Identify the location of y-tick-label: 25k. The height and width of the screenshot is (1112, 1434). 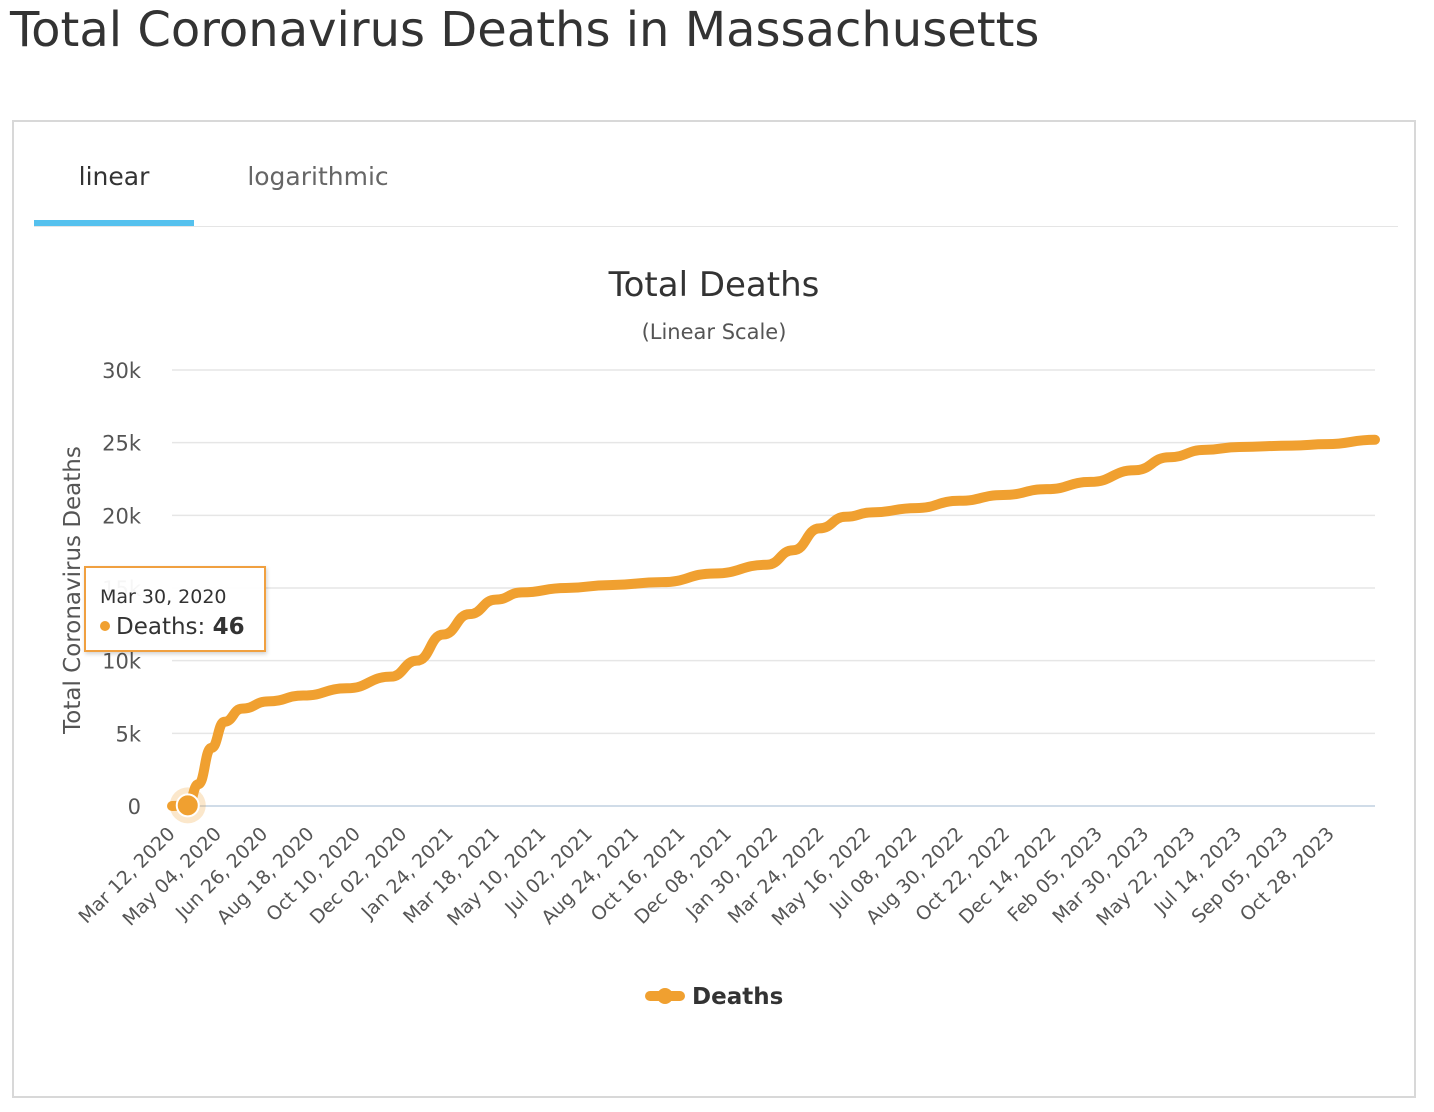
(122, 444).